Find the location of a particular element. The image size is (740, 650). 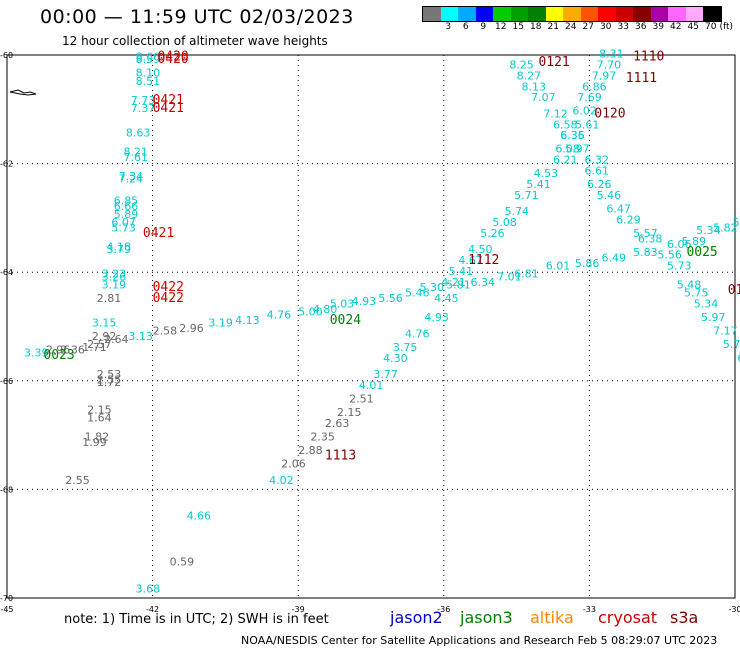

wave-height-label: 3.68 is located at coordinates (148, 589).